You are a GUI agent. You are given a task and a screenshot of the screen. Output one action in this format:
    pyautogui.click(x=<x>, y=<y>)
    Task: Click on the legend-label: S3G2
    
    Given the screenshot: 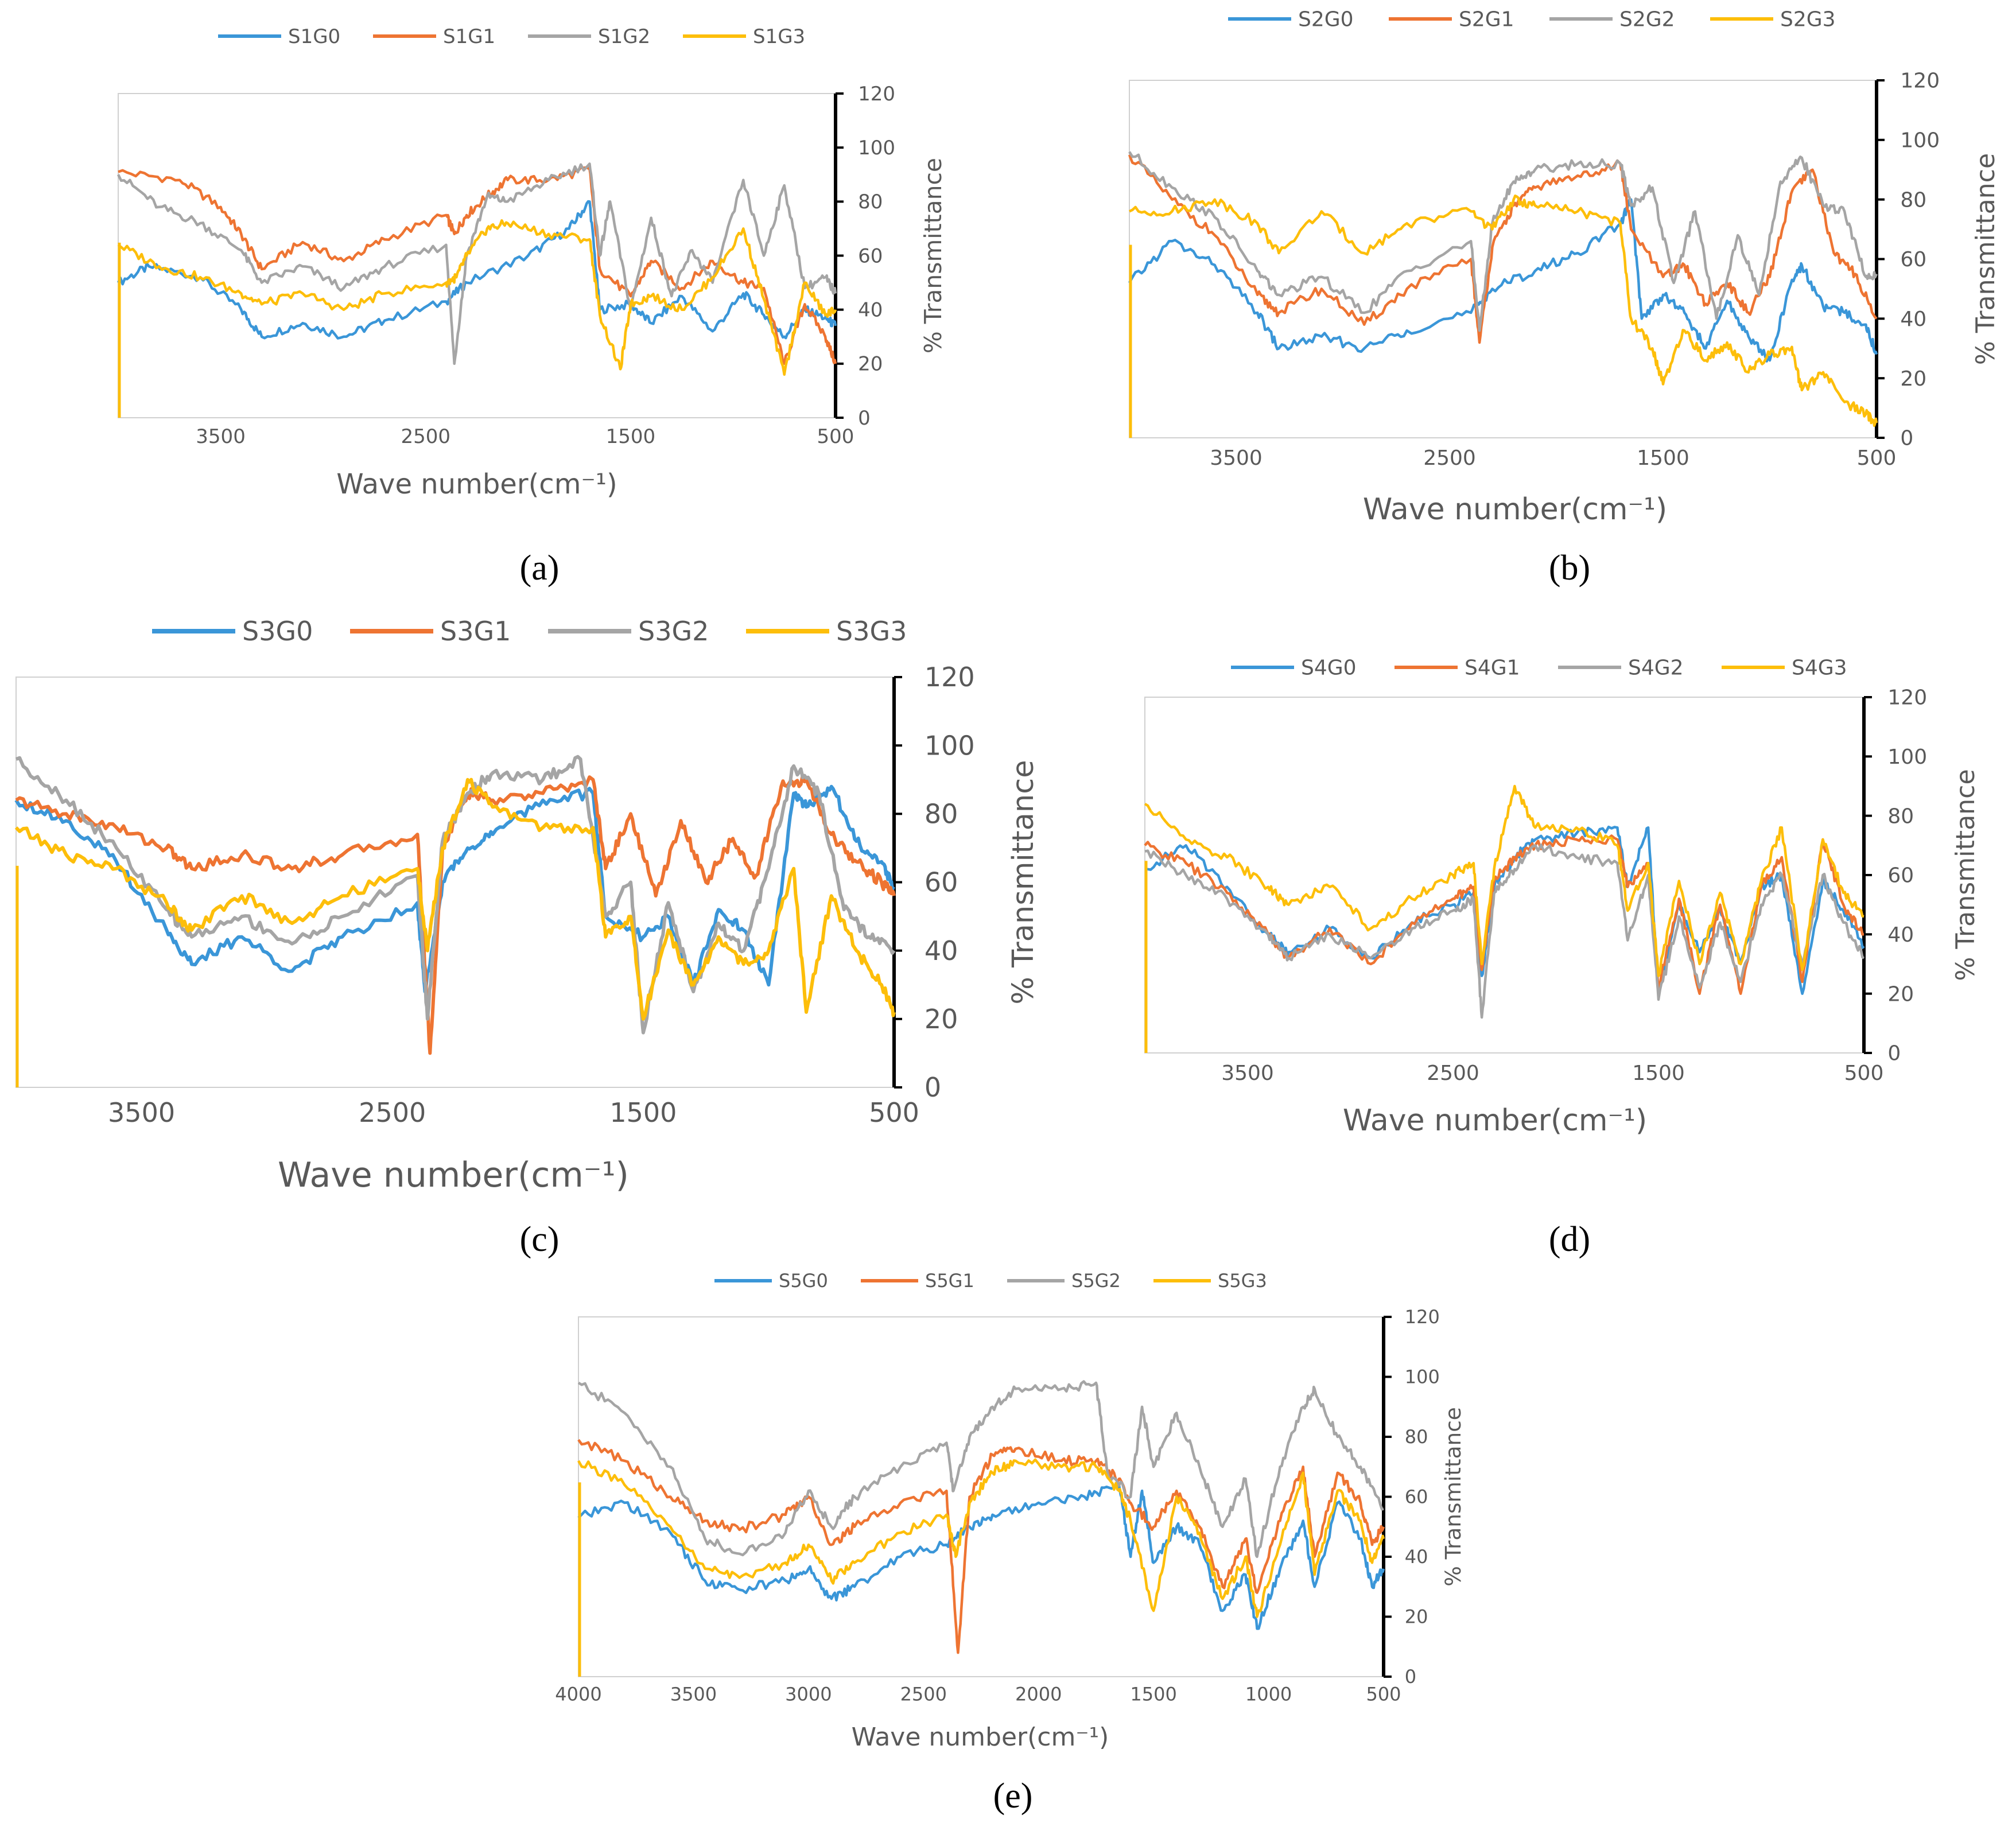 What is the action you would take?
    pyautogui.click(x=673, y=631)
    